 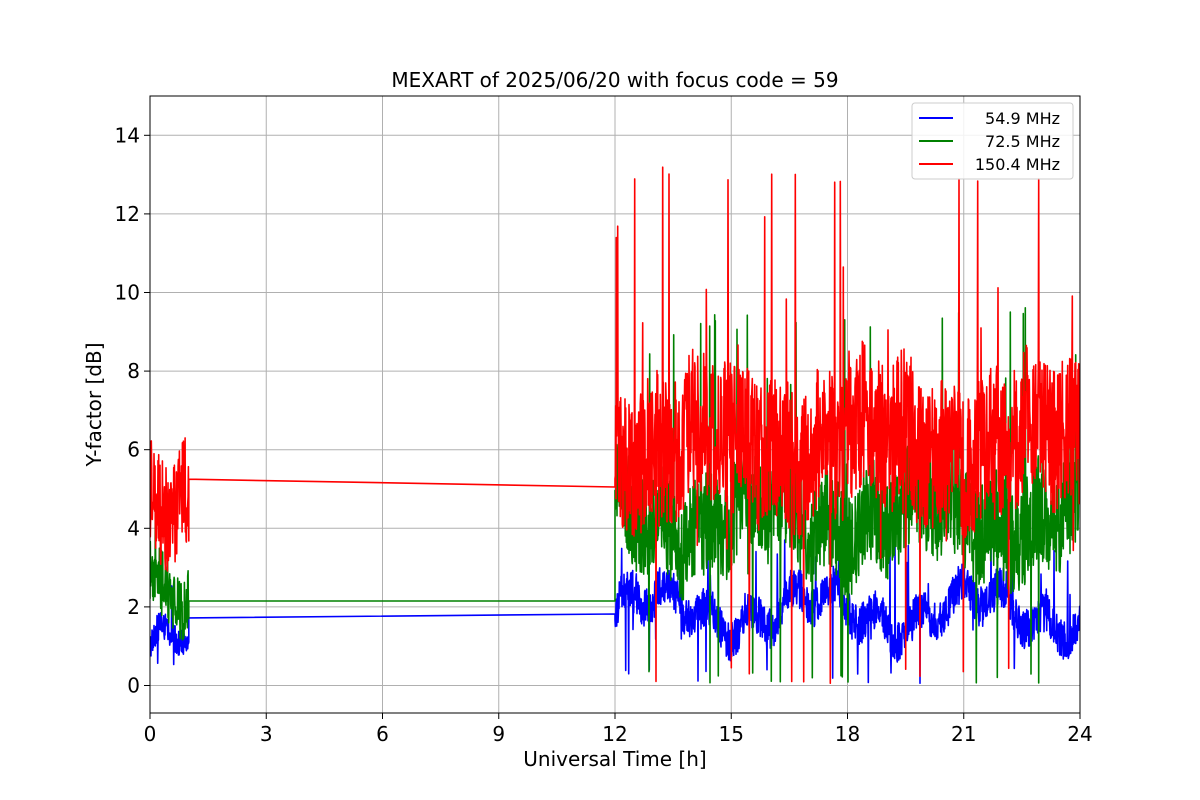 What do you see at coordinates (731, 734) in the screenshot?
I see `x-tick-label: 15` at bounding box center [731, 734].